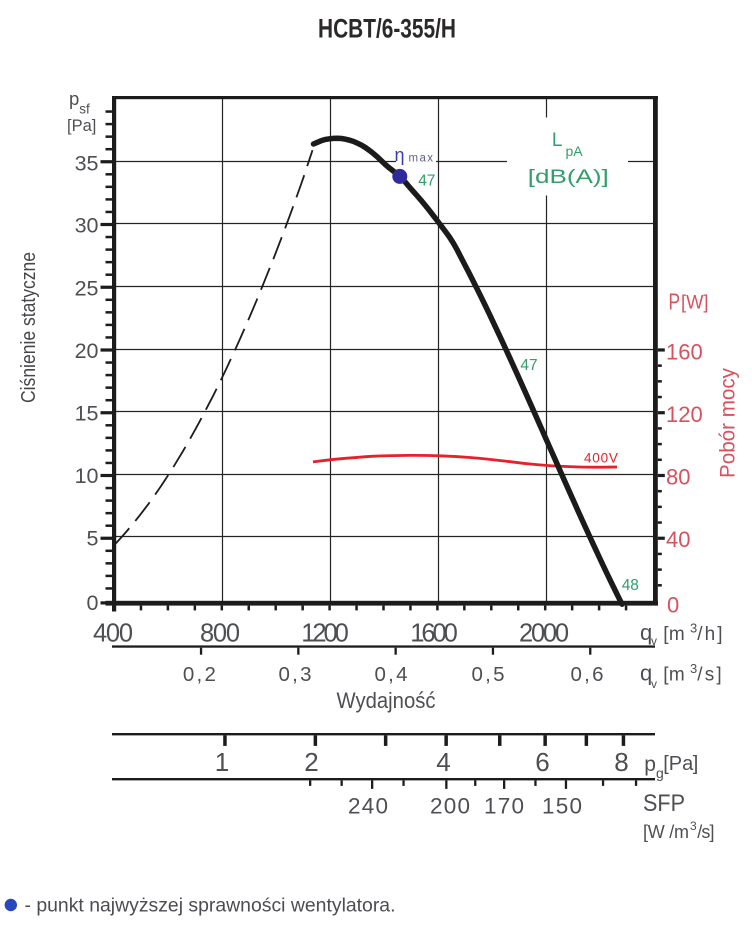 The image size is (752, 927). What do you see at coordinates (386, 700) in the screenshot?
I see `svg-text: Wydajność` at bounding box center [386, 700].